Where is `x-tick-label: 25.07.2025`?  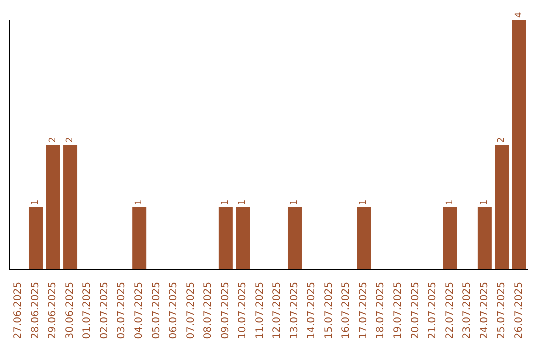
x-tick-label: 25.07.2025 is located at coordinates (502, 311).